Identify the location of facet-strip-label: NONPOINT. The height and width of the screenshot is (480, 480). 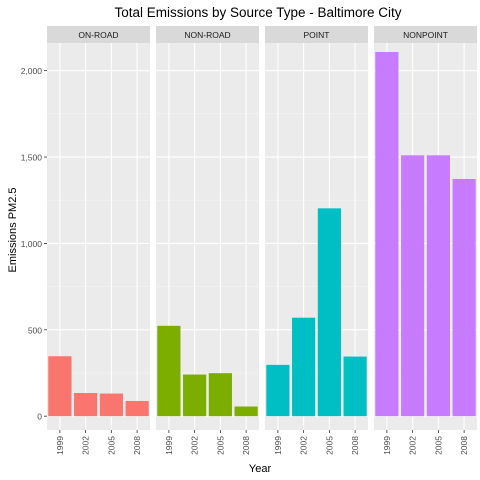
(425, 35).